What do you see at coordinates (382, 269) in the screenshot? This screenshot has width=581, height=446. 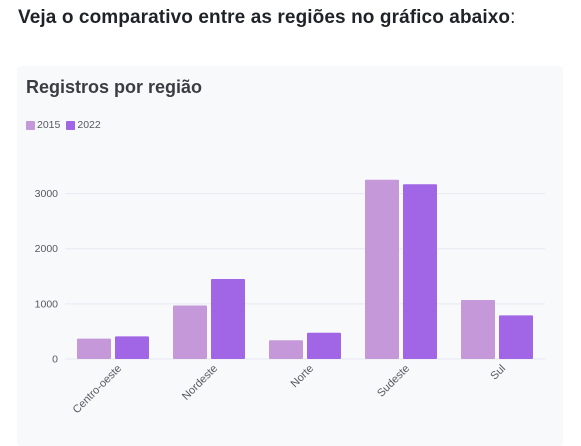 I see `bar-sudeste-2015` at bounding box center [382, 269].